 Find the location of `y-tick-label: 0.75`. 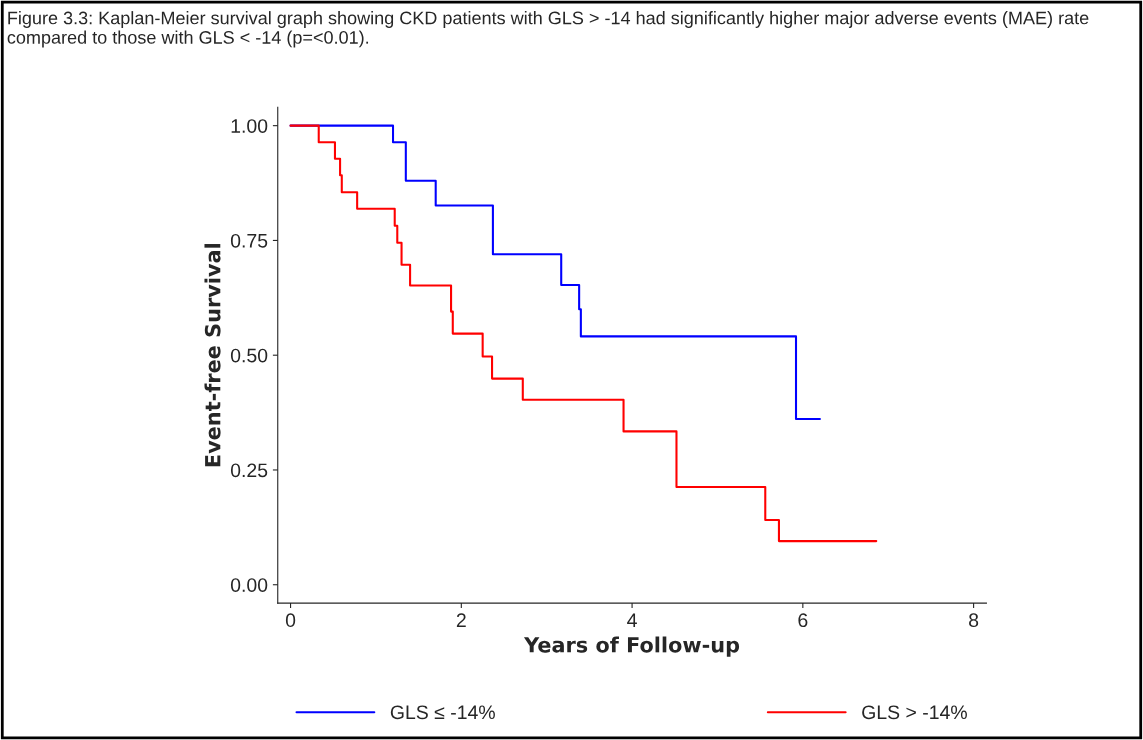

y-tick-label: 0.75 is located at coordinates (249, 240).